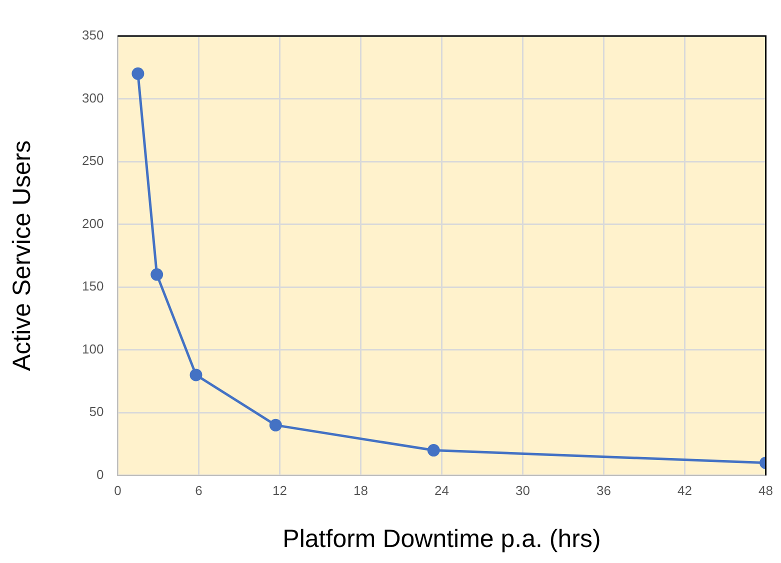 Image resolution: width=781 pixels, height=563 pixels. What do you see at coordinates (93, 286) in the screenshot?
I see `y-tick-label: 150` at bounding box center [93, 286].